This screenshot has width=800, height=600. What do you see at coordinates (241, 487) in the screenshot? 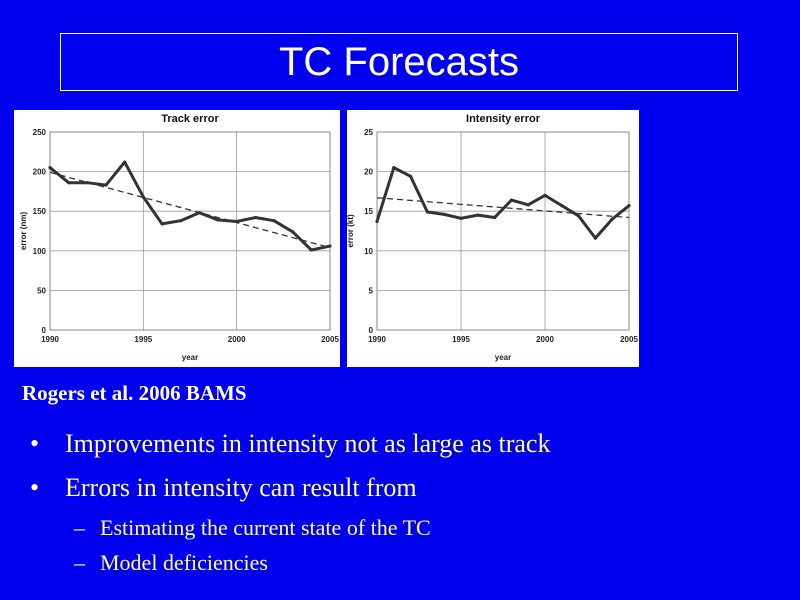
I see `bullet-text: Errors in intensity can result from` at bounding box center [241, 487].